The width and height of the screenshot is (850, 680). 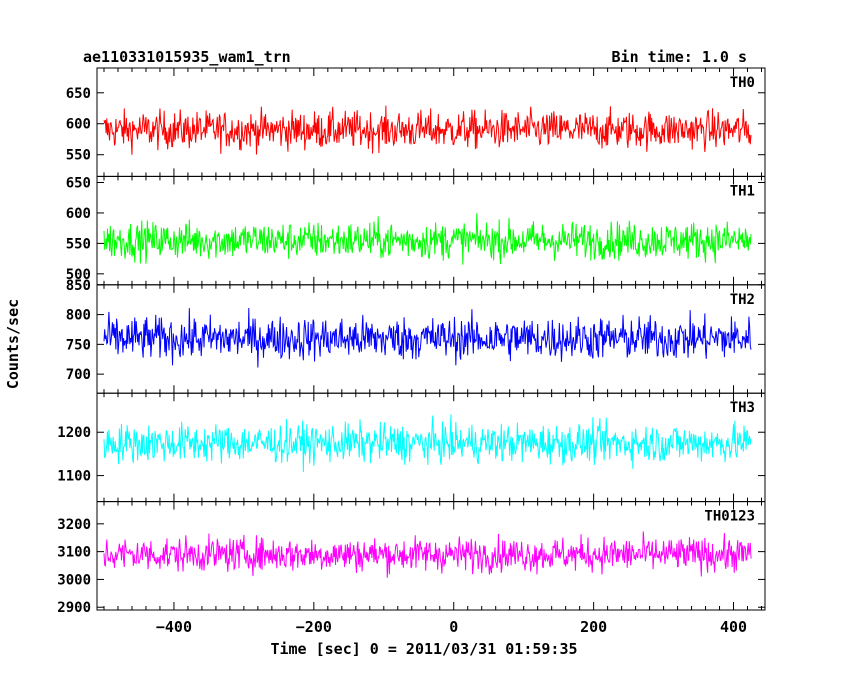 What do you see at coordinates (13, 344) in the screenshot?
I see `y-axis-label: Counts/sec` at bounding box center [13, 344].